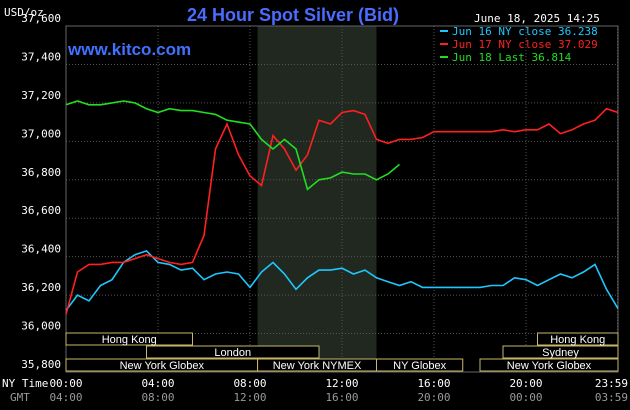  What do you see at coordinates (249, 383) in the screenshot?
I see `x-tick-label: 08:00` at bounding box center [249, 383].